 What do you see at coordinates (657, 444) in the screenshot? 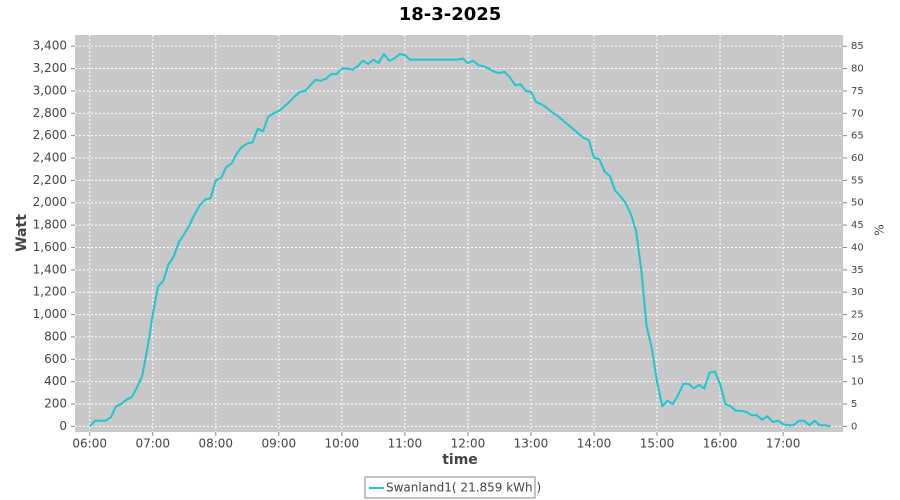
I see `x-tick-label: 15:00` at bounding box center [657, 444].